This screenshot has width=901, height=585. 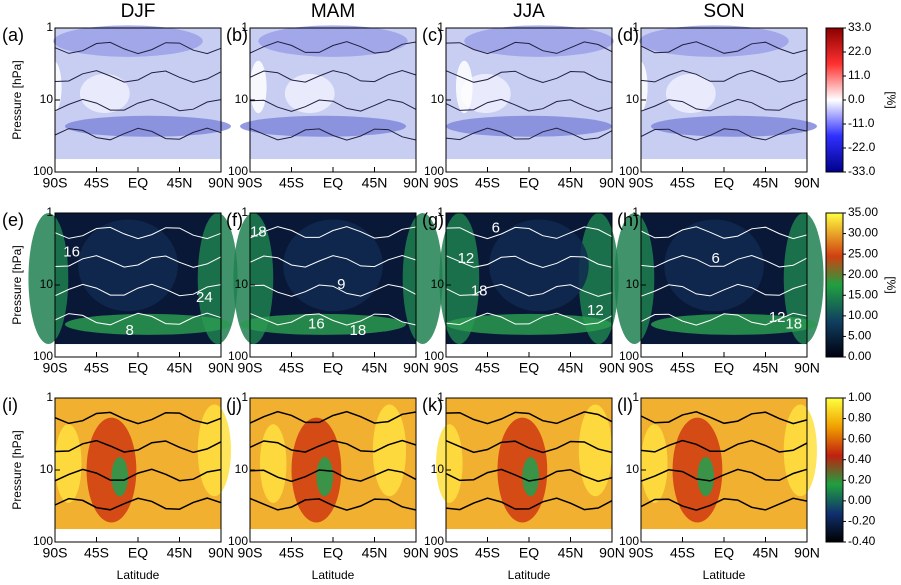 I want to click on colorbar-tick-label: 10.00, so click(x=863, y=315).